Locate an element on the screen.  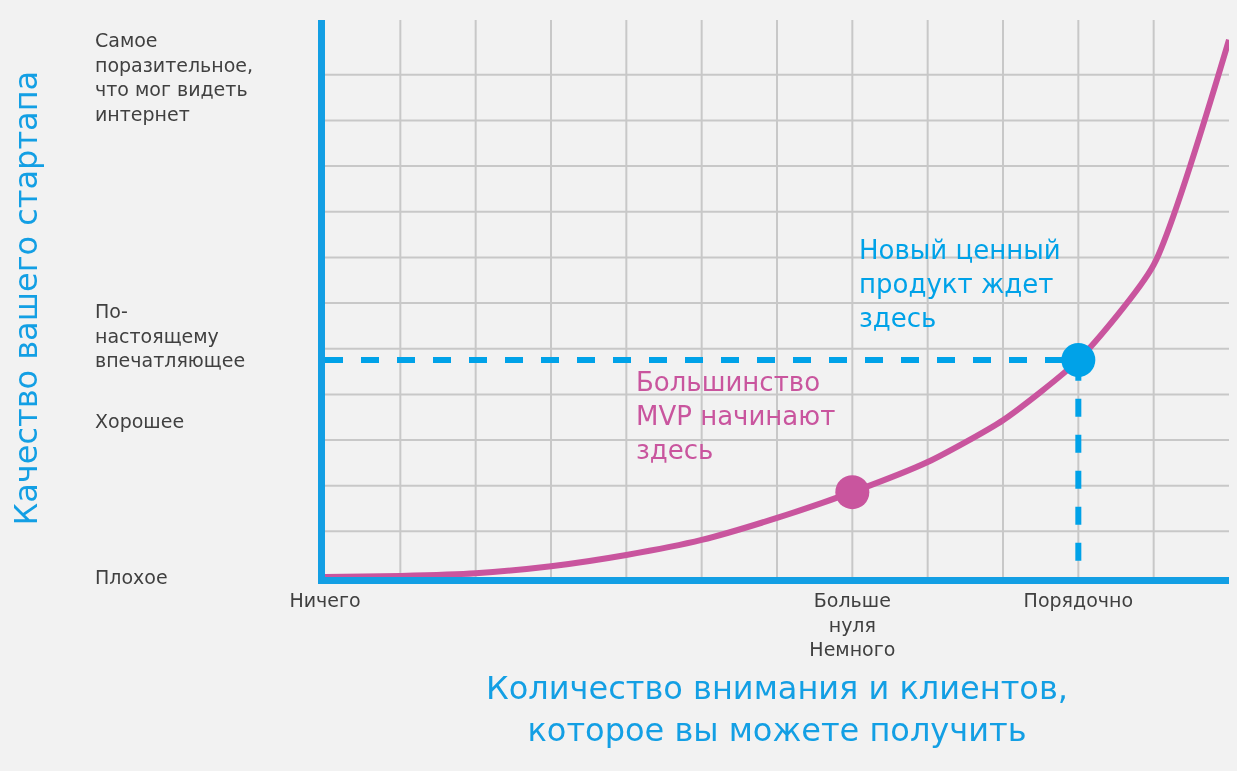
text: Хорошее is located at coordinates (140, 421).